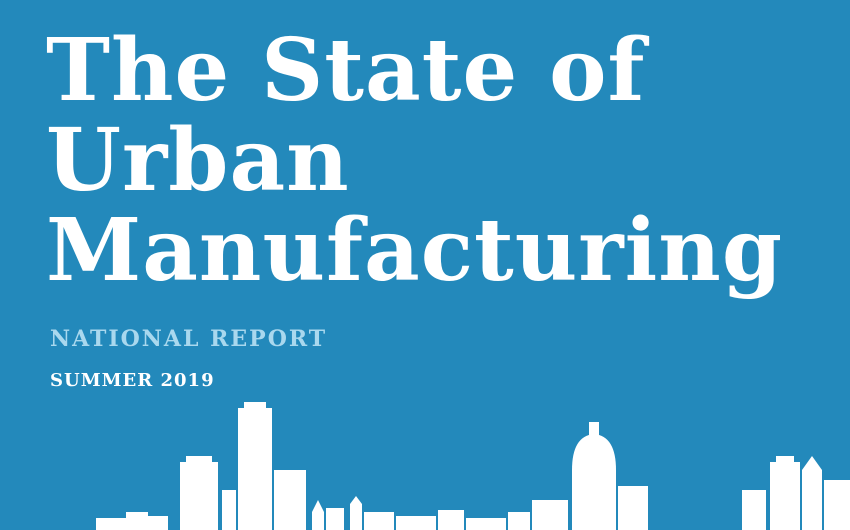 Image resolution: width=850 pixels, height=530 pixels. Describe the element at coordinates (189, 339) in the screenshot. I see `report-subtitle: NATIONAL REPORT` at that location.